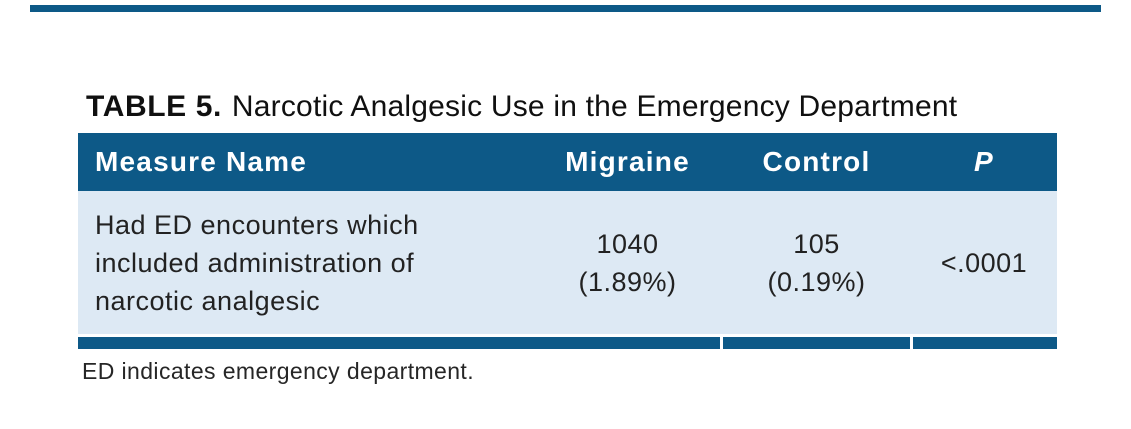  Describe the element at coordinates (567, 335) in the screenshot. I see `table-row-gap` at that location.